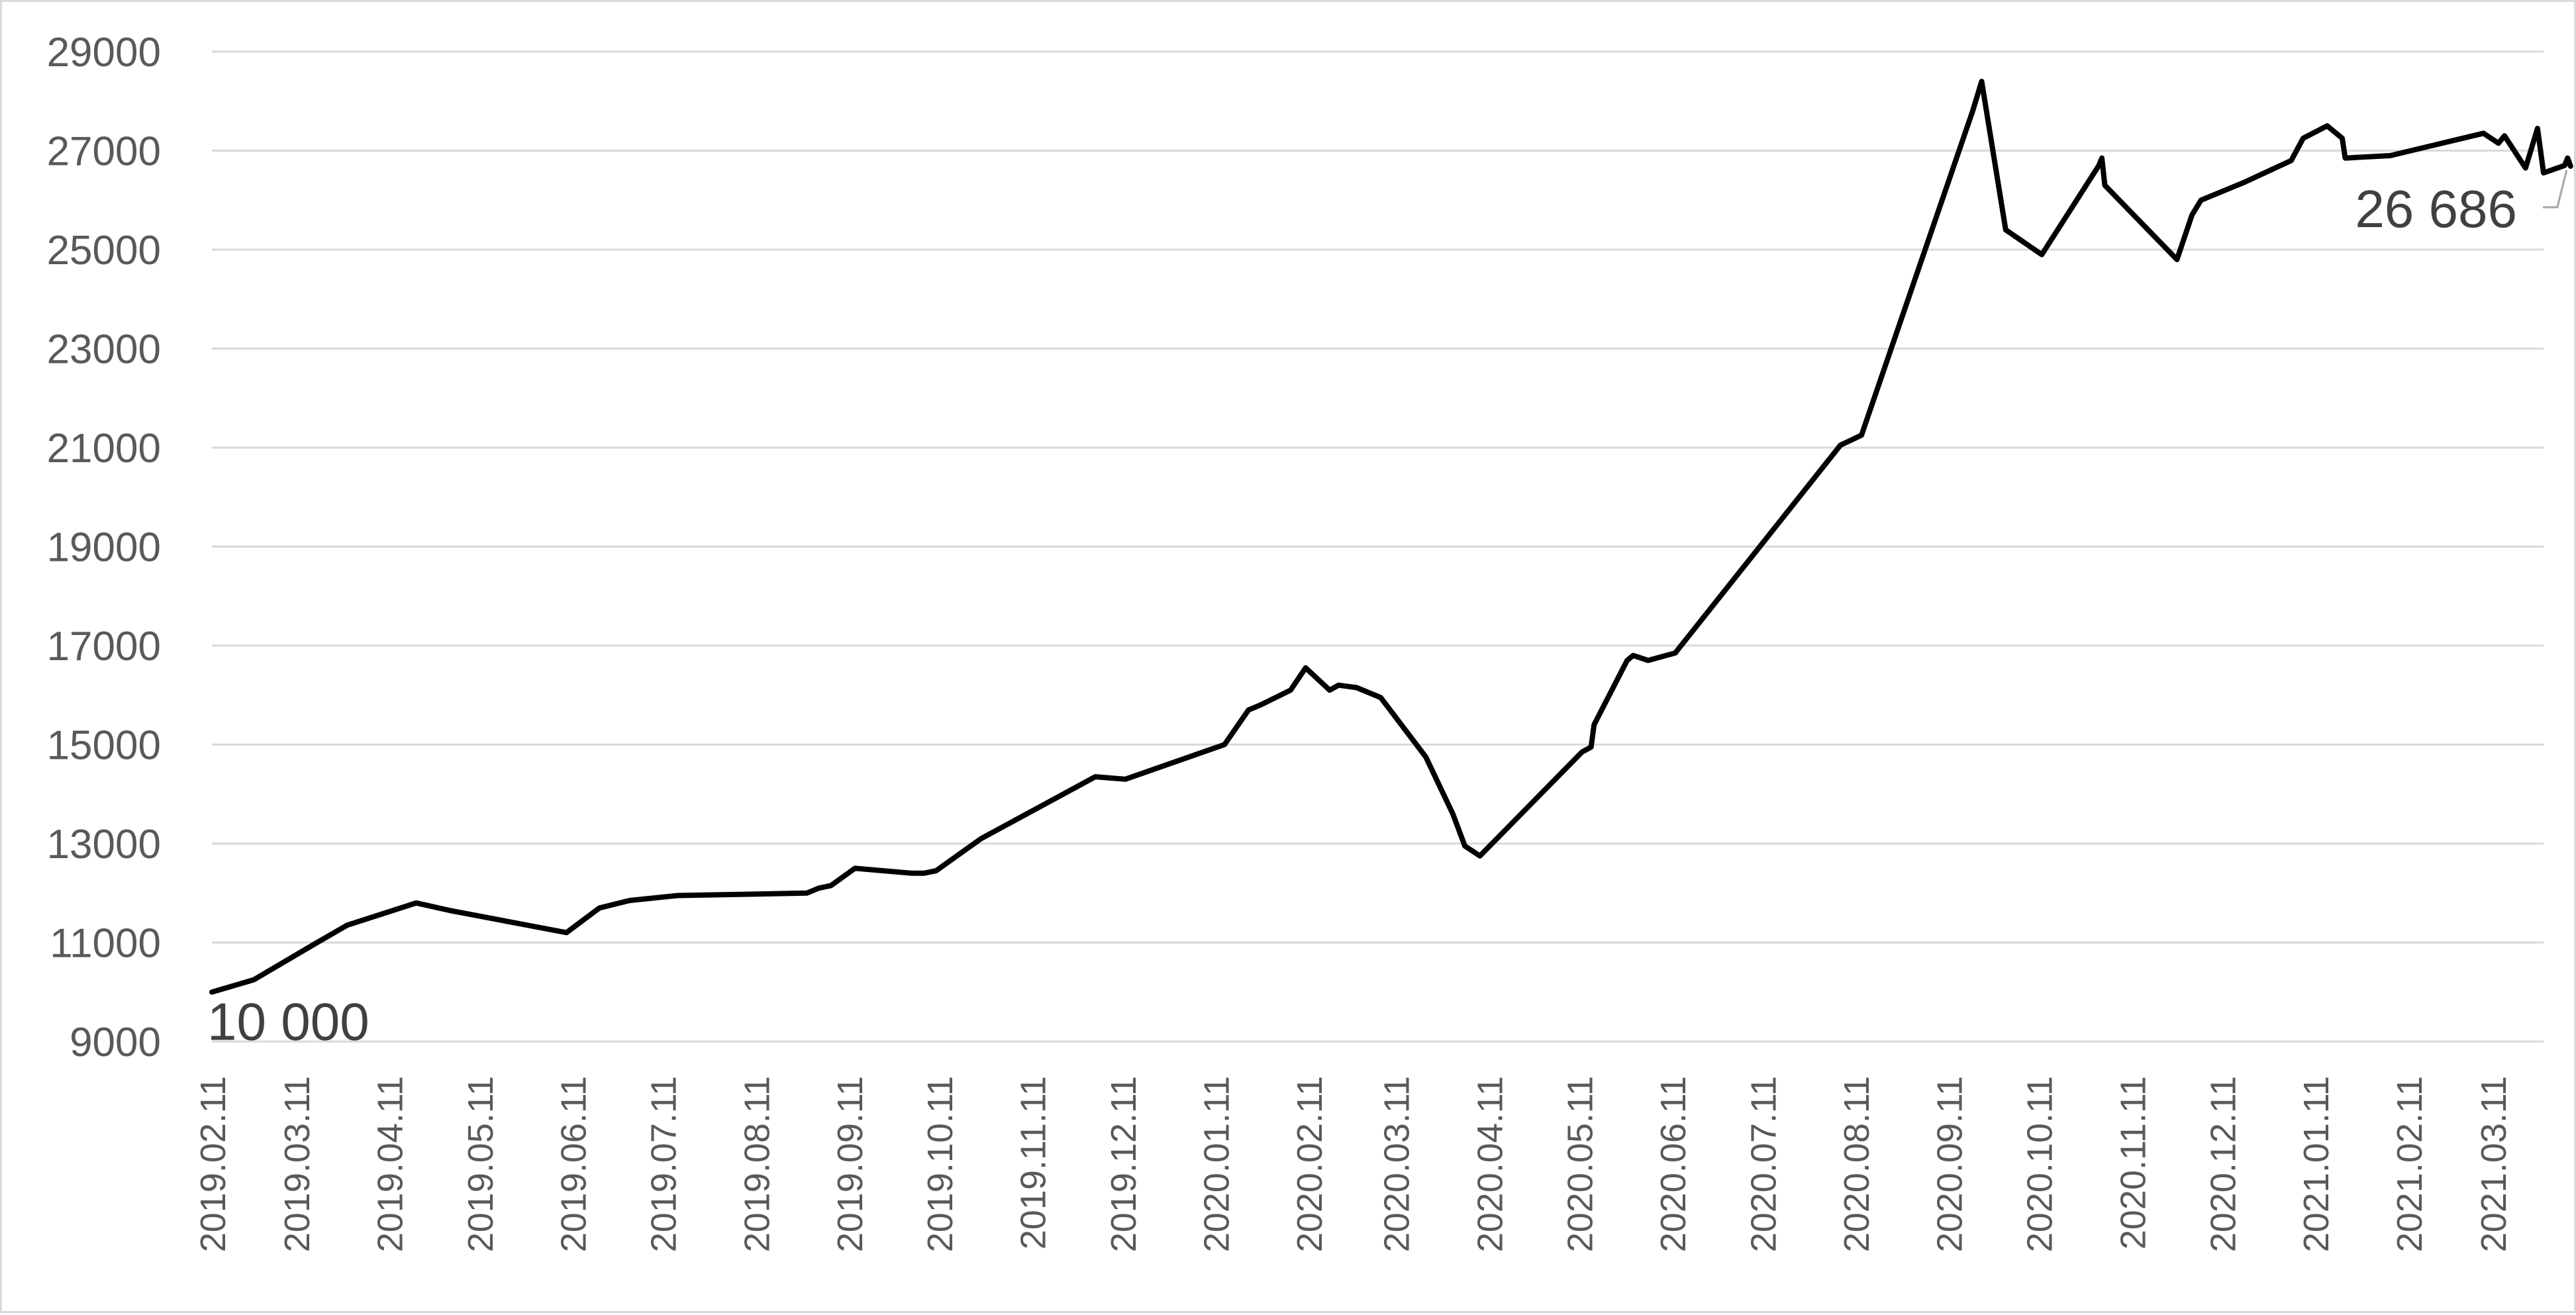  What do you see at coordinates (2040, 1164) in the screenshot?
I see `x-tick-label: 2020.10.11` at bounding box center [2040, 1164].